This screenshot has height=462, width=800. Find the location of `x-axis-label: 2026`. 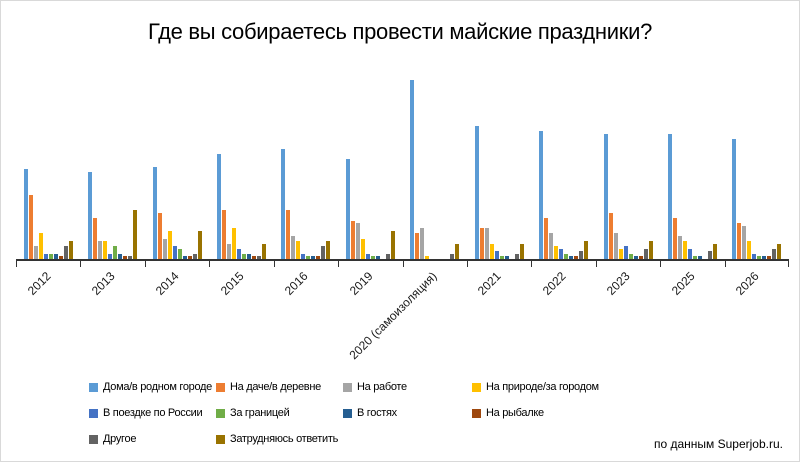

x-axis-label: 2026 is located at coordinates (747, 283).